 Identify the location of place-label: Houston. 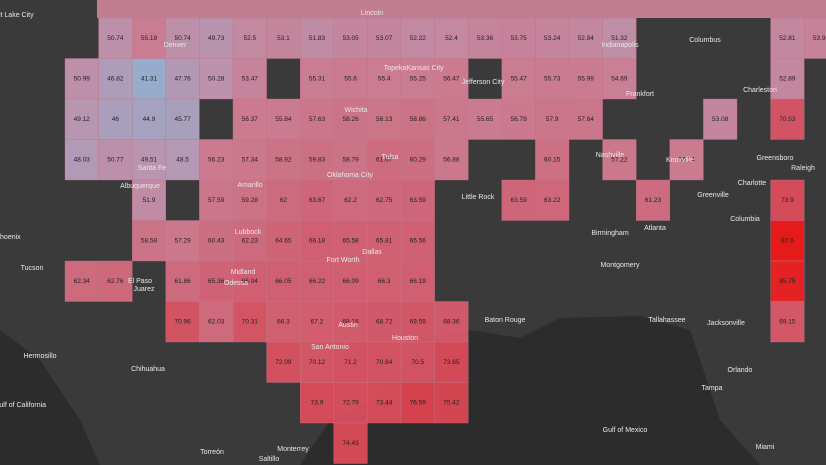
(405, 338).